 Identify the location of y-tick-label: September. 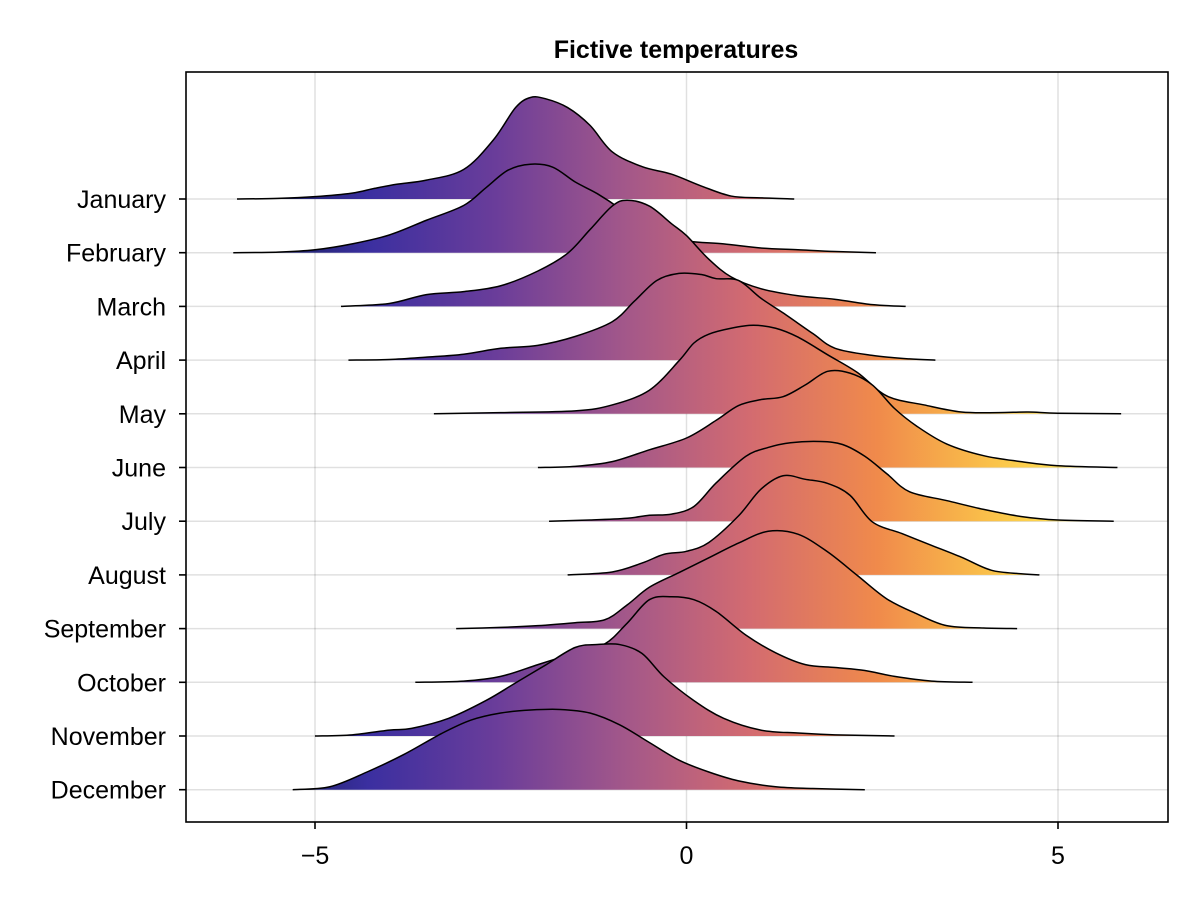
(105, 630).